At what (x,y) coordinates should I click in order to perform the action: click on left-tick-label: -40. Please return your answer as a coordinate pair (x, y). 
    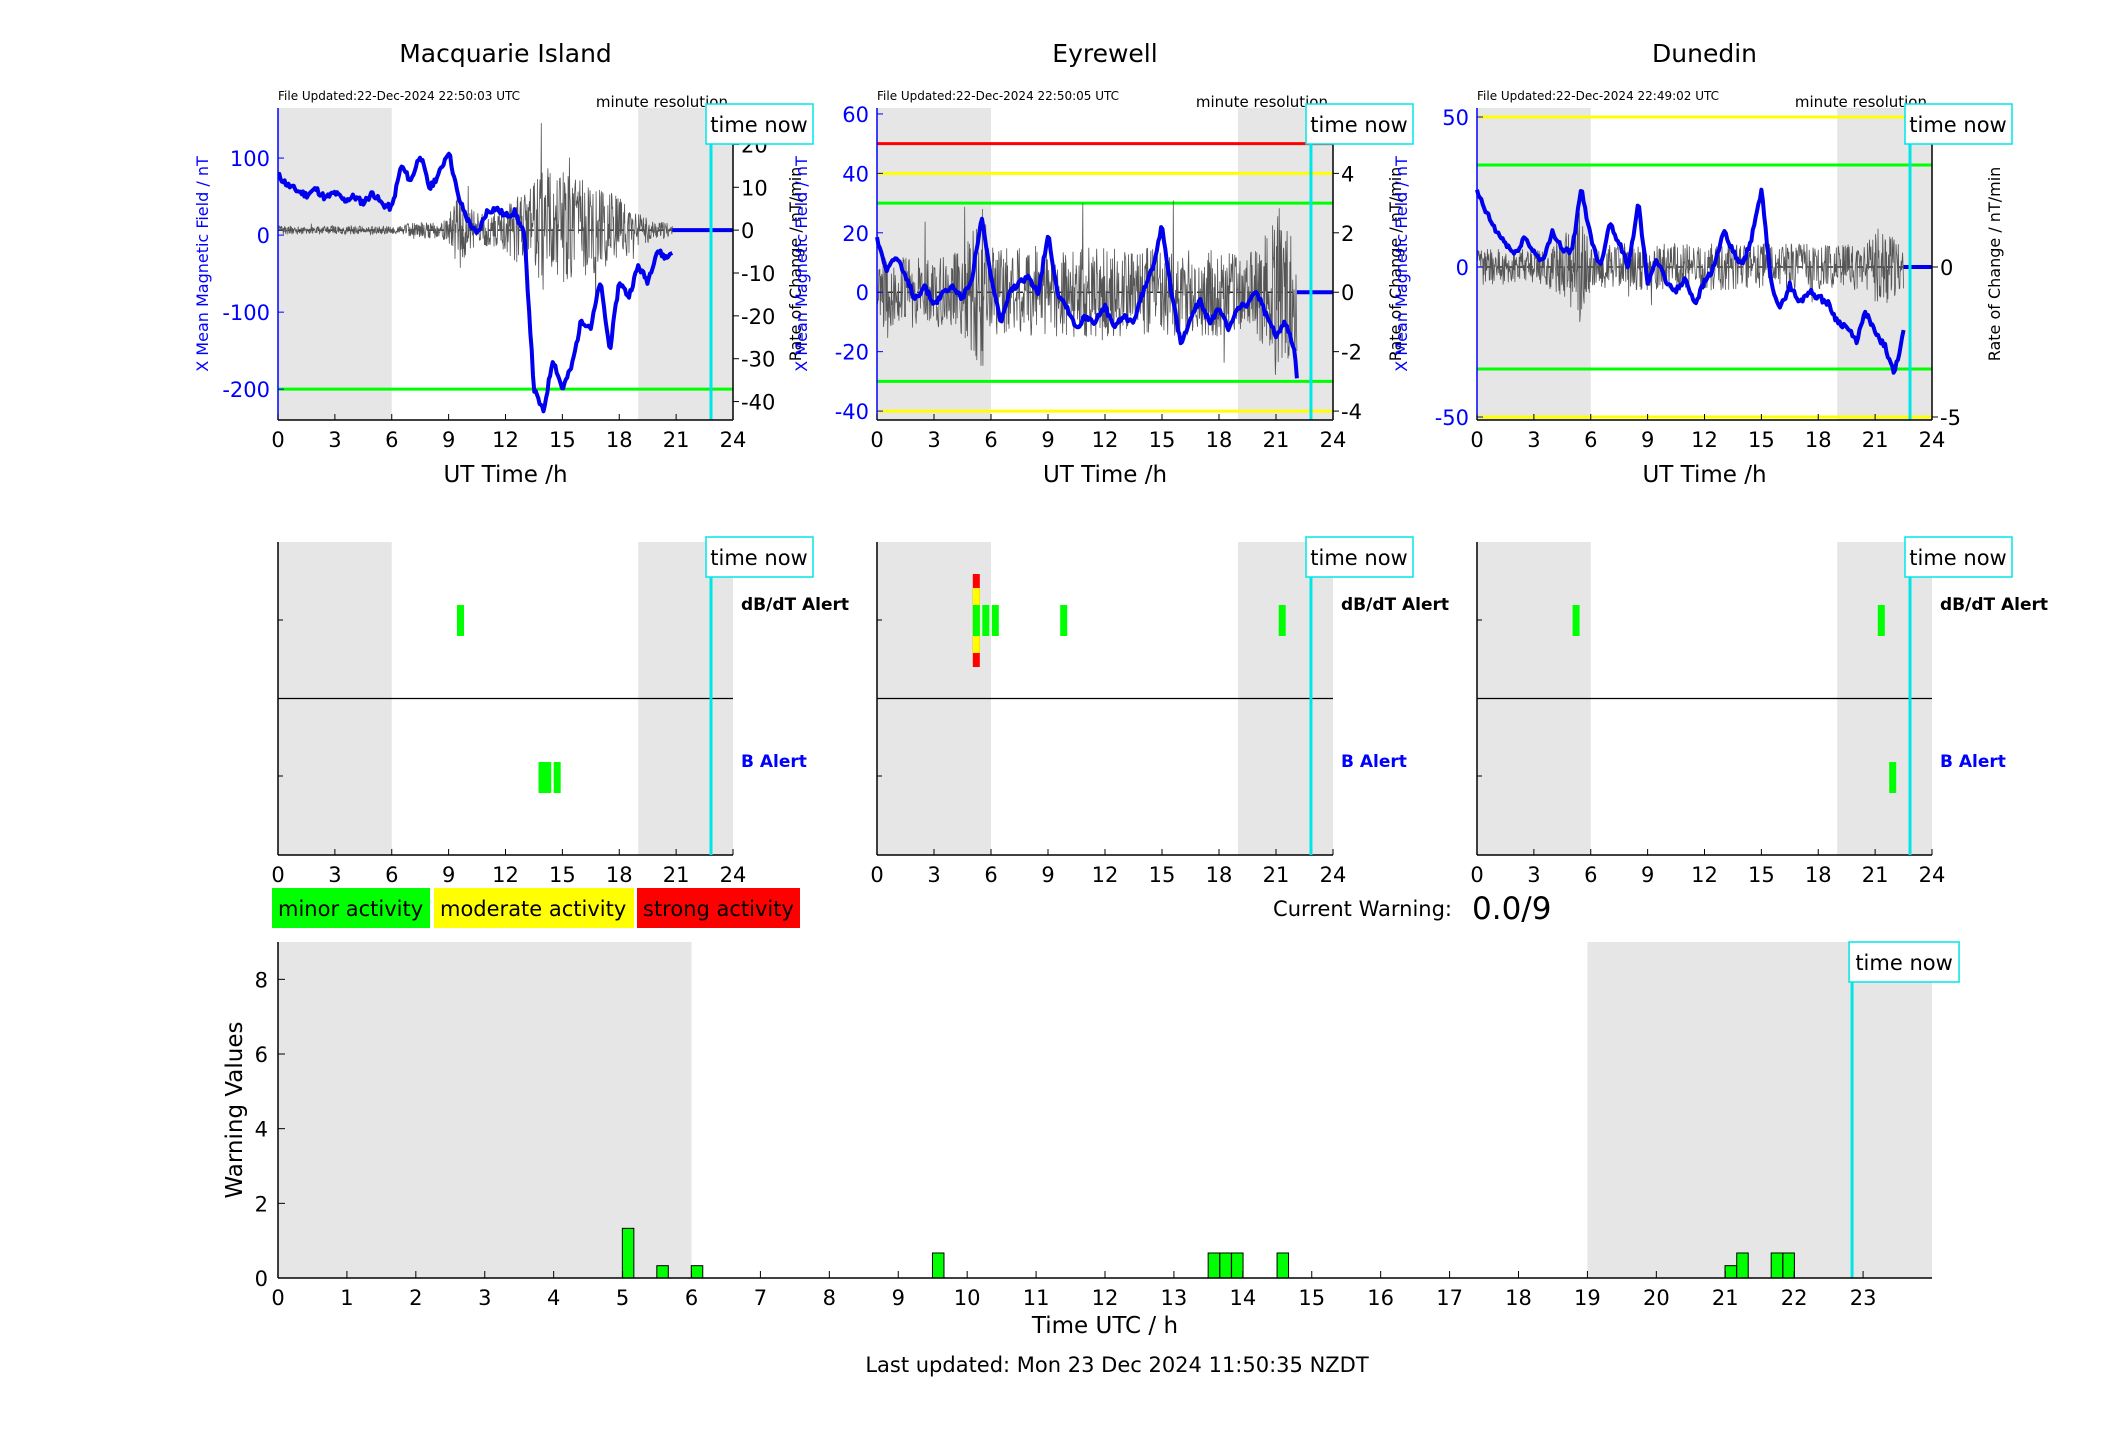
    Looking at the image, I should click on (852, 412).